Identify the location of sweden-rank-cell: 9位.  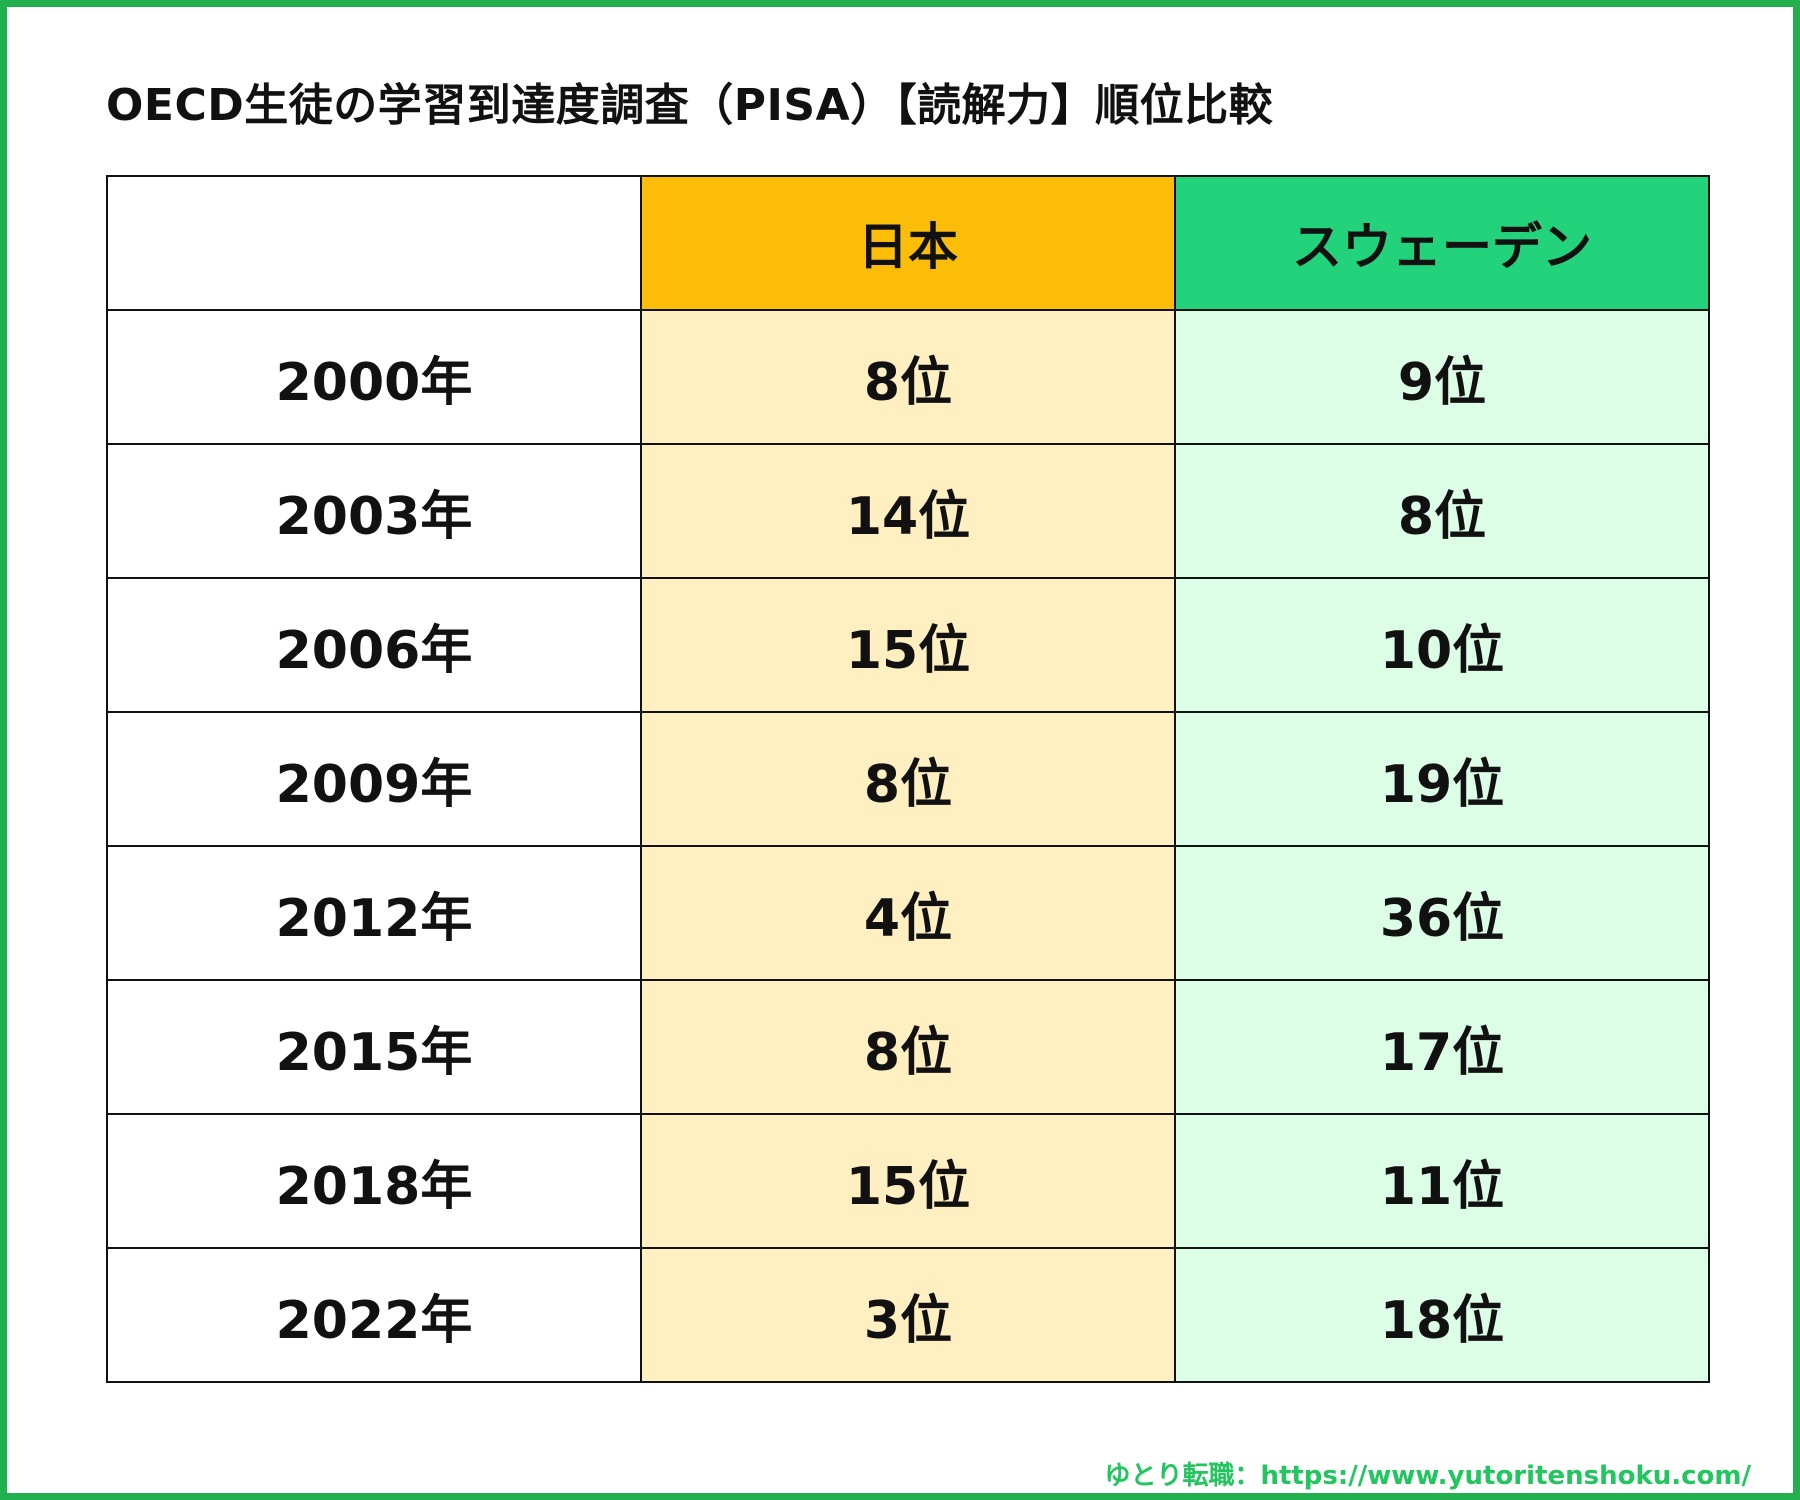
(1442, 377).